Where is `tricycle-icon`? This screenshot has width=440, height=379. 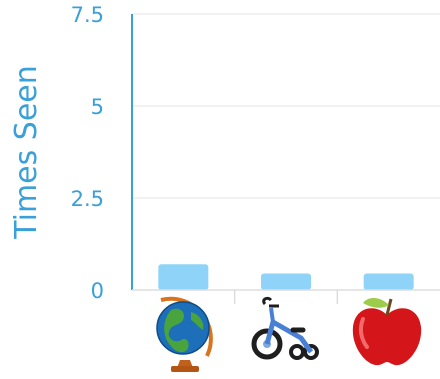
tricycle-icon is located at coordinates (285, 328).